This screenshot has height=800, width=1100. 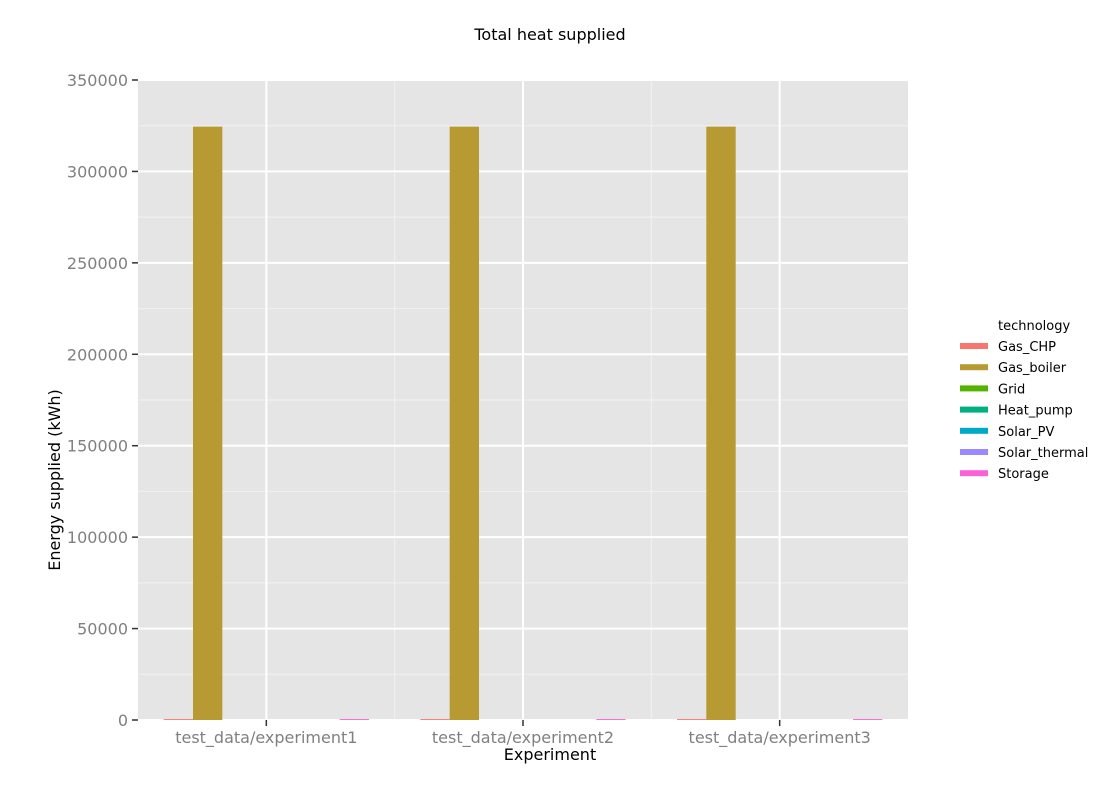 What do you see at coordinates (97, 263) in the screenshot?
I see `y-tick-label: 250000` at bounding box center [97, 263].